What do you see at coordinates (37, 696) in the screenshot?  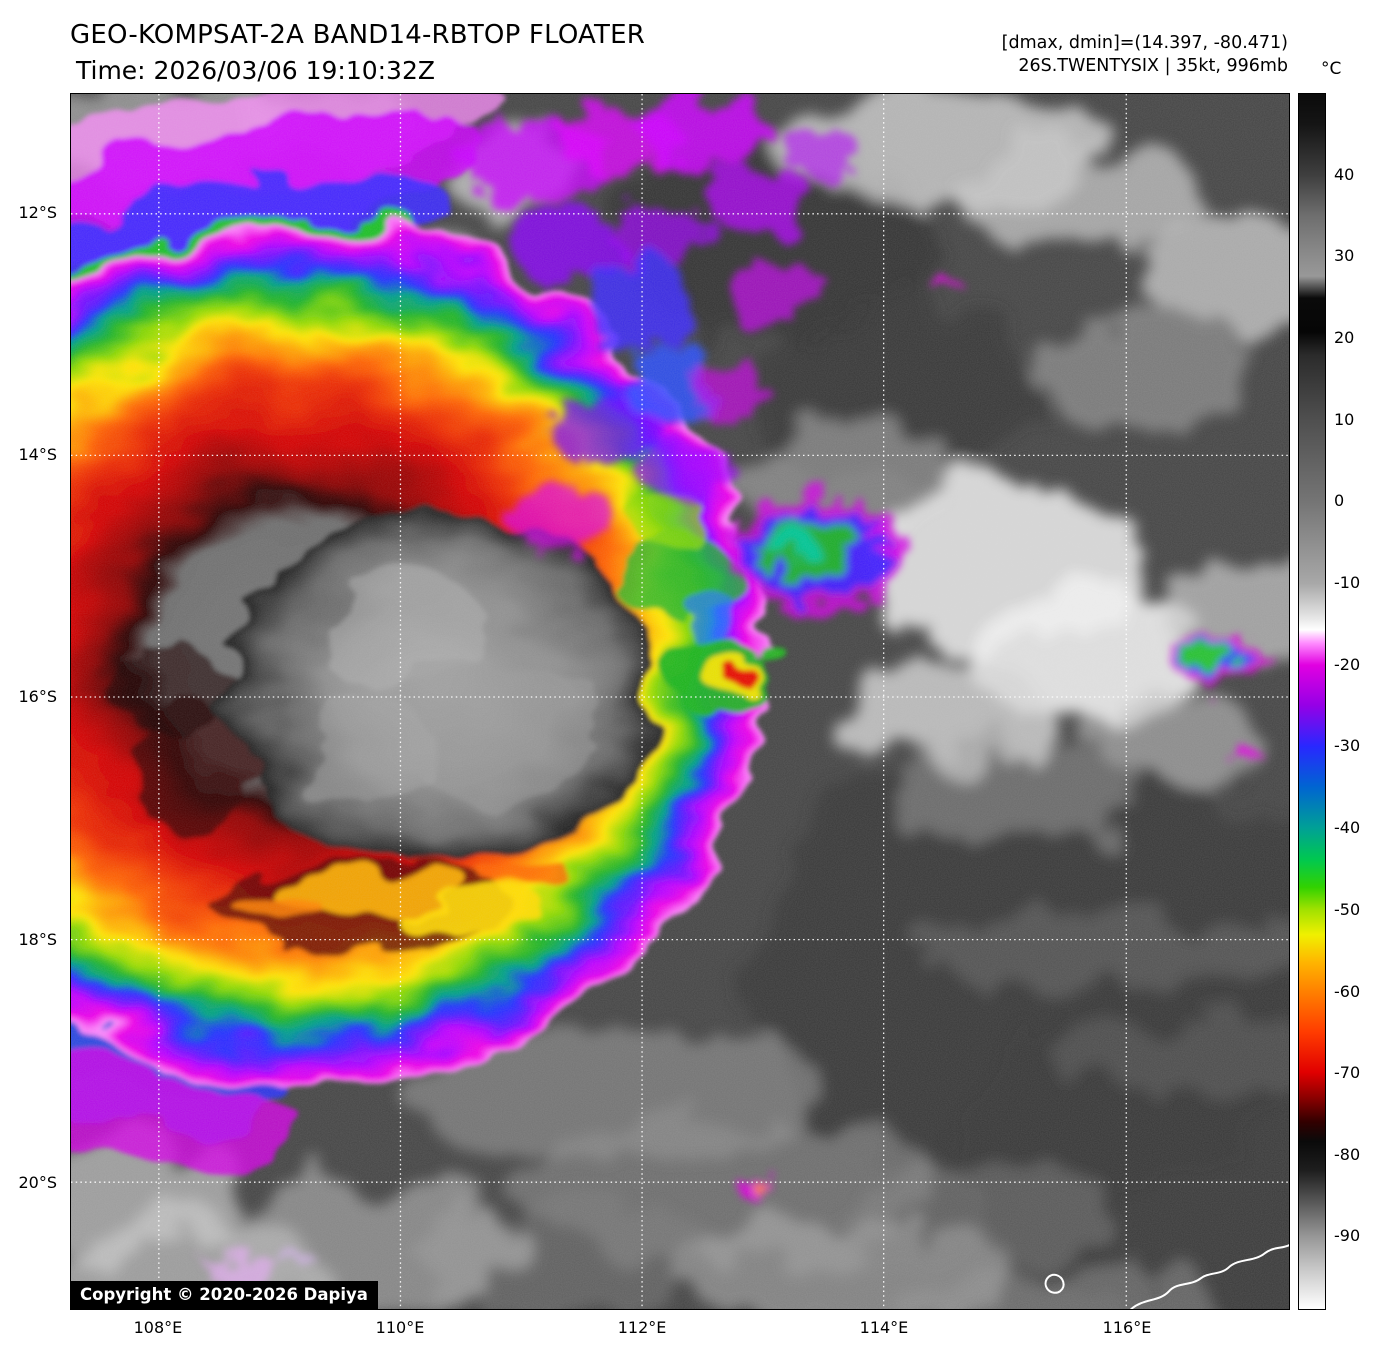 I see `lat-grid-label: 16°S` at bounding box center [37, 696].